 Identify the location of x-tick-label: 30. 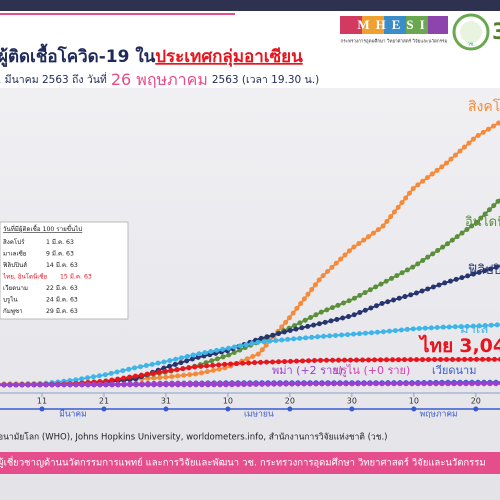
(352, 401).